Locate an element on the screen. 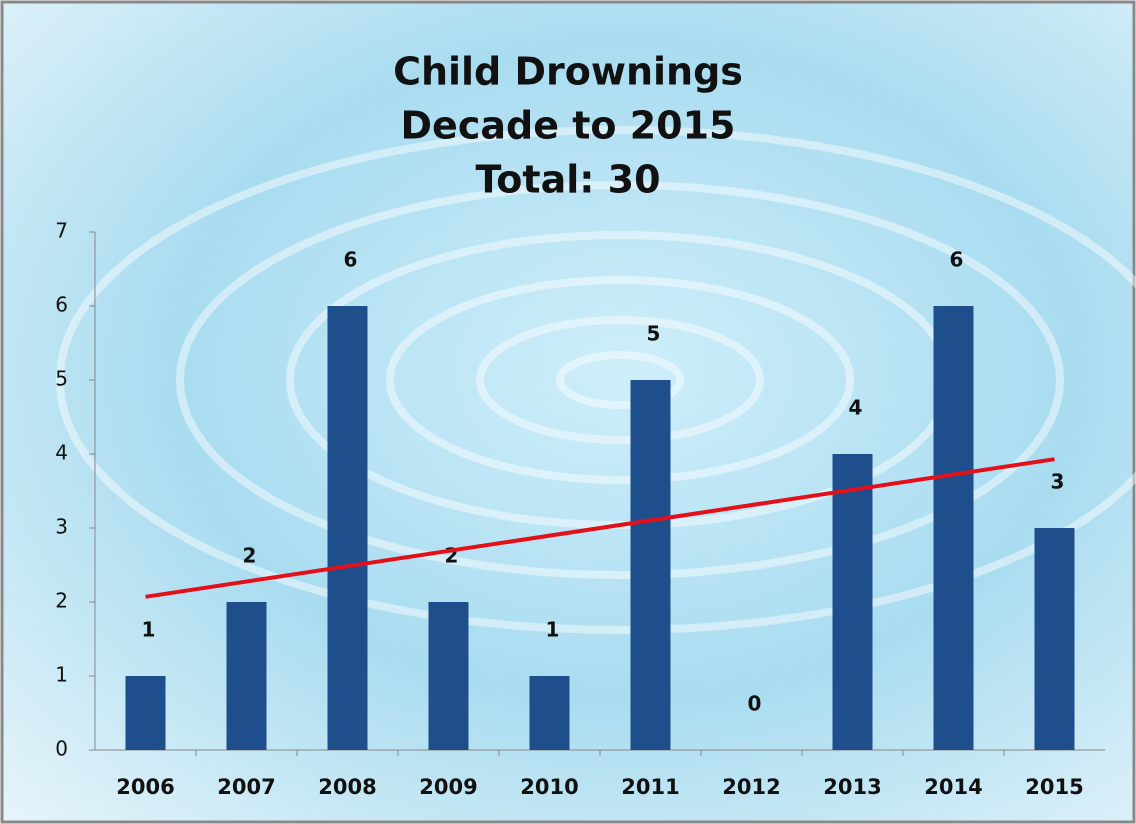 This screenshot has height=824, width=1136. trend-line is located at coordinates (600, 528).